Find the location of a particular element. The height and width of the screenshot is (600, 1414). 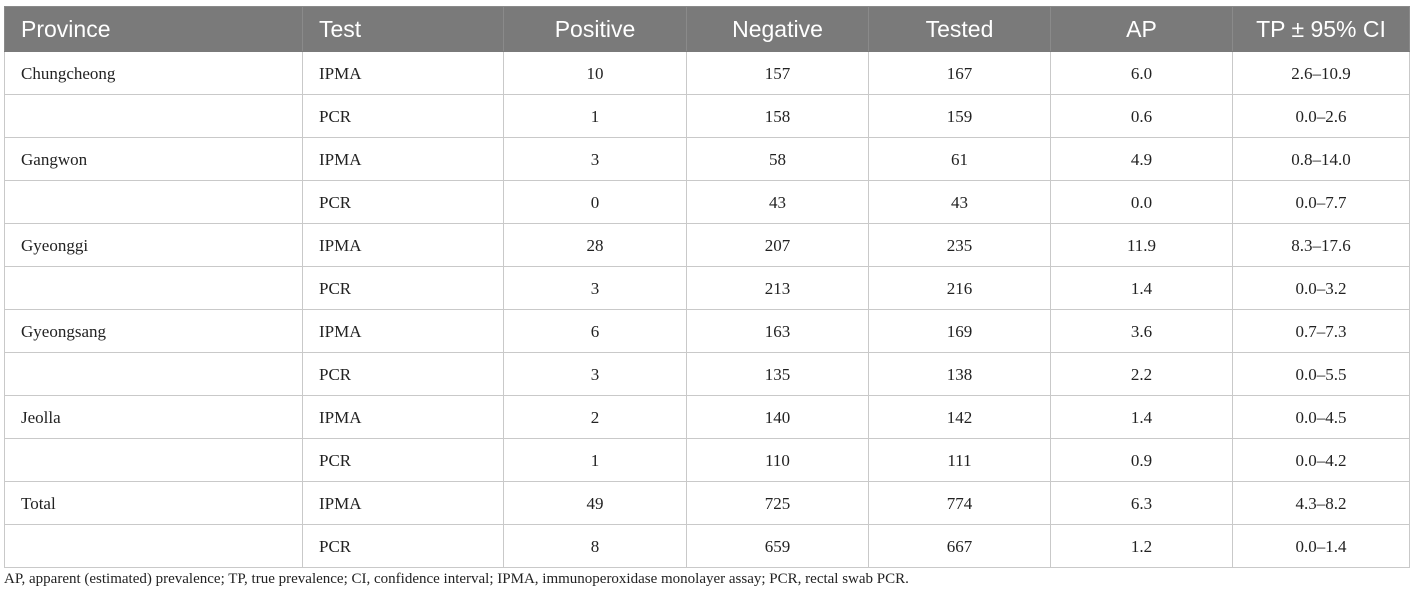

cell-ap: 11.9 is located at coordinates (1141, 245).